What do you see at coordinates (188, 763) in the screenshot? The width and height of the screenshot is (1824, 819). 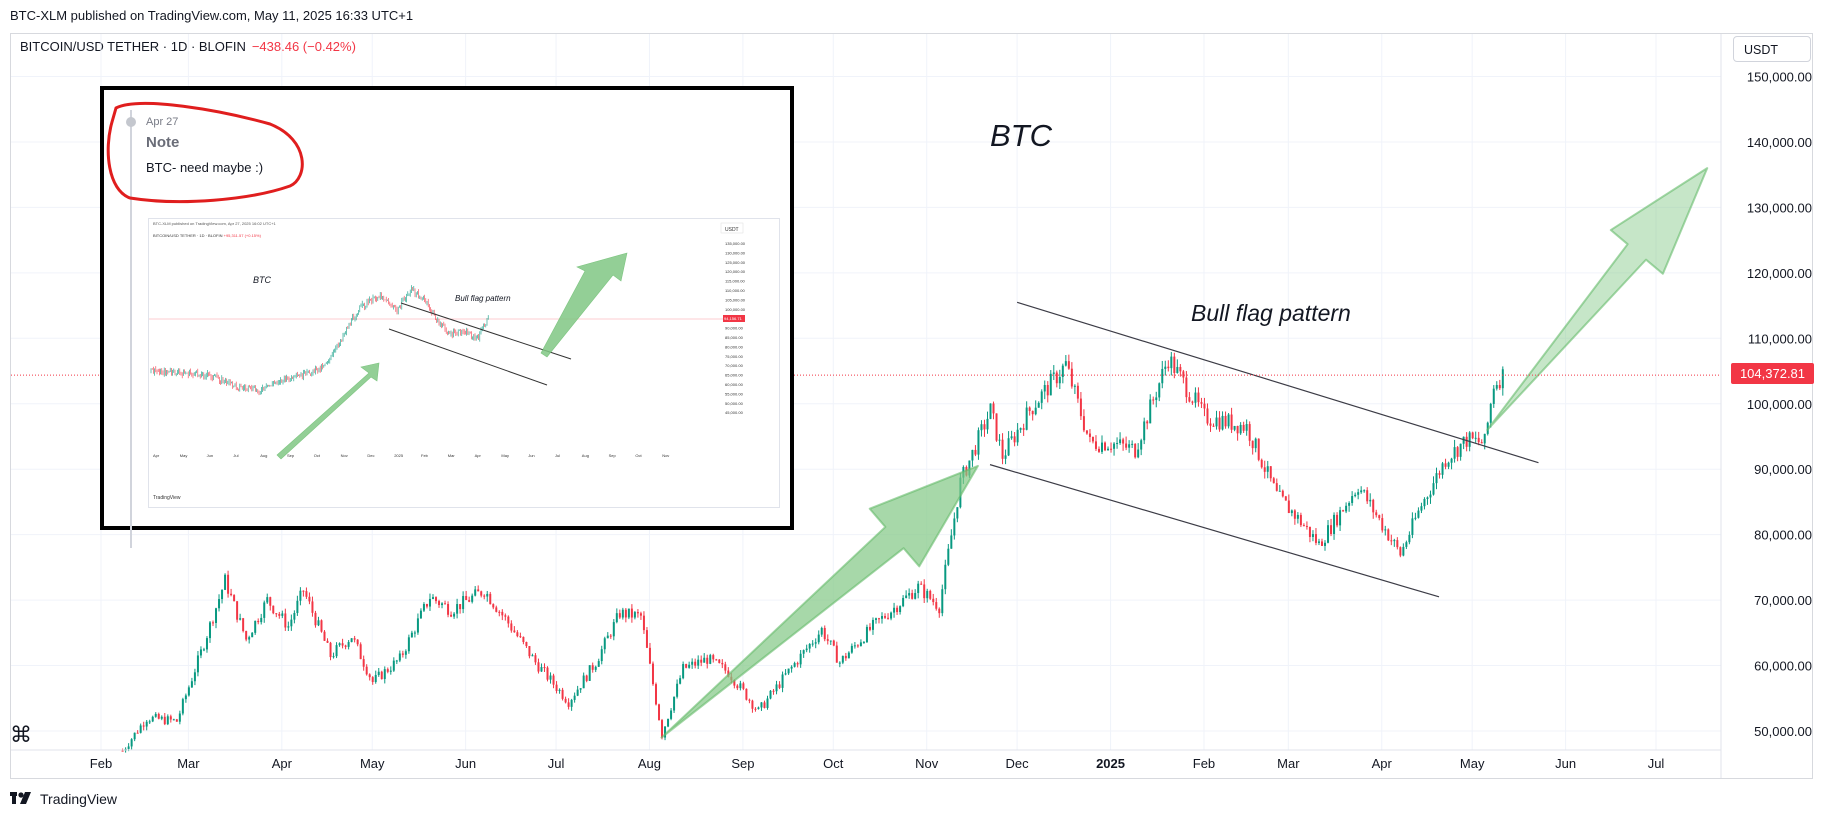 I see `x-tick-label: Mar` at bounding box center [188, 763].